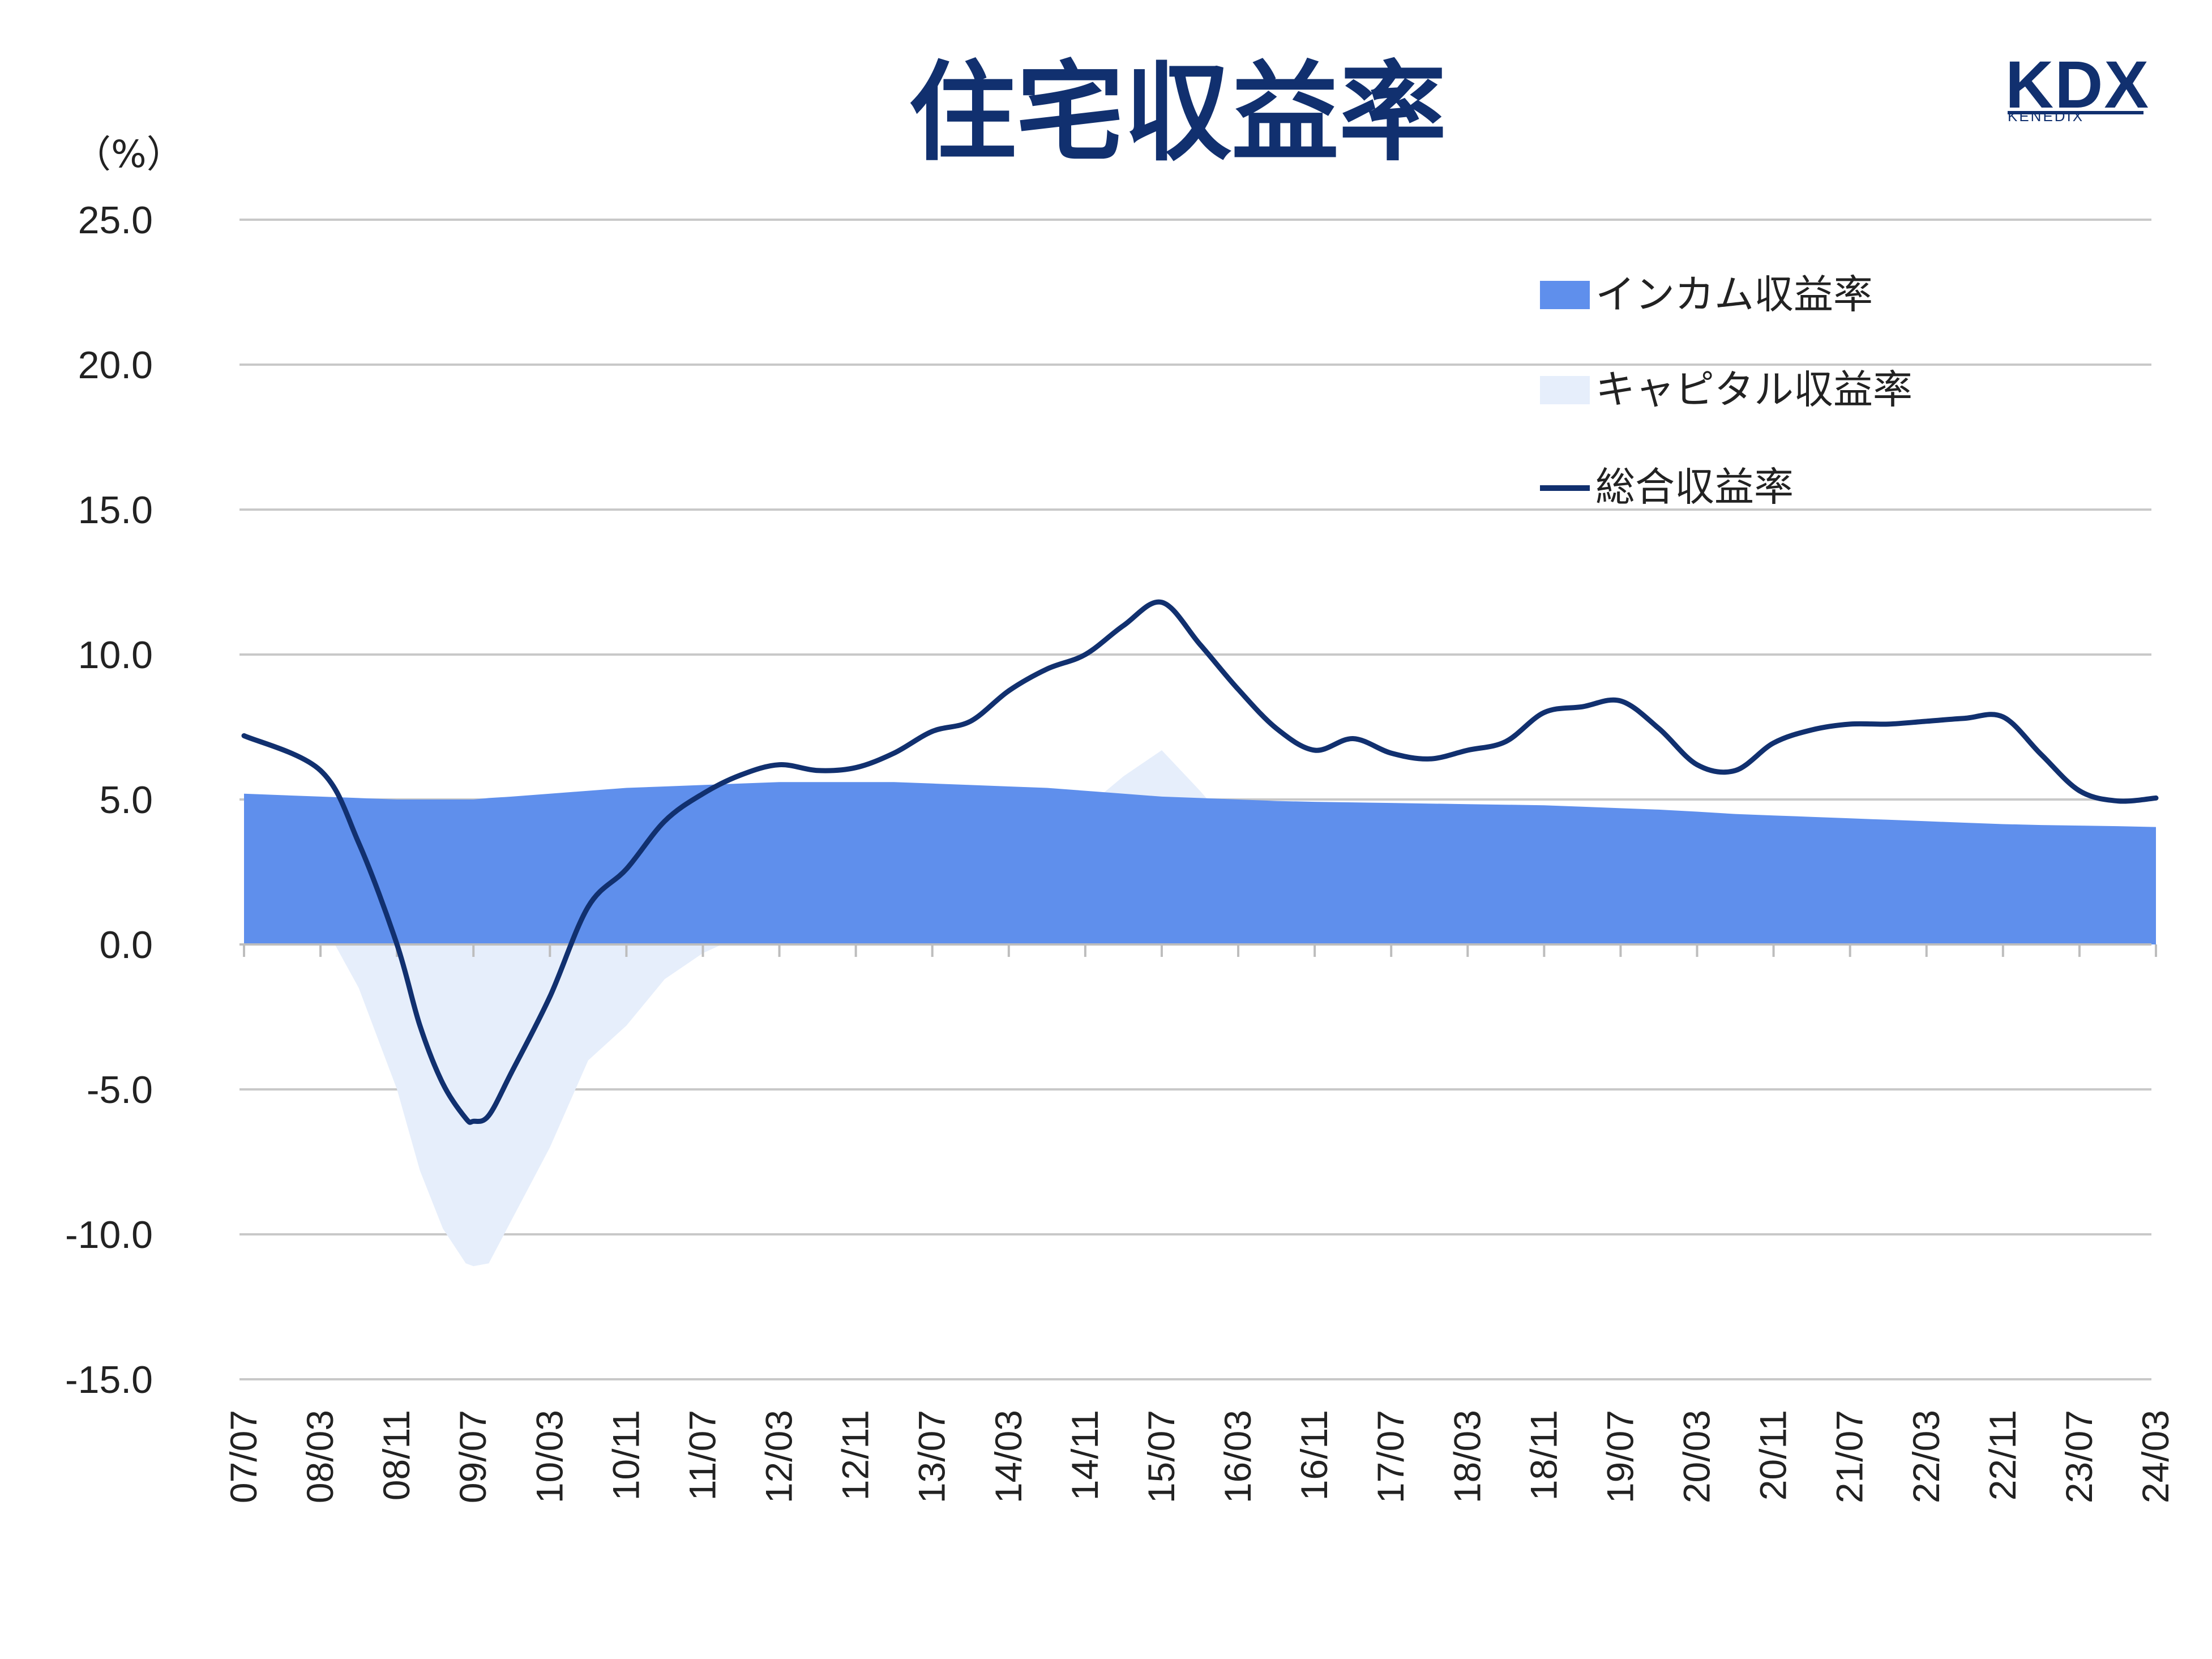 This screenshot has height=1659, width=2212. Describe the element at coordinates (115, 220) in the screenshot. I see `y-tick-label-0: 25.0` at that location.